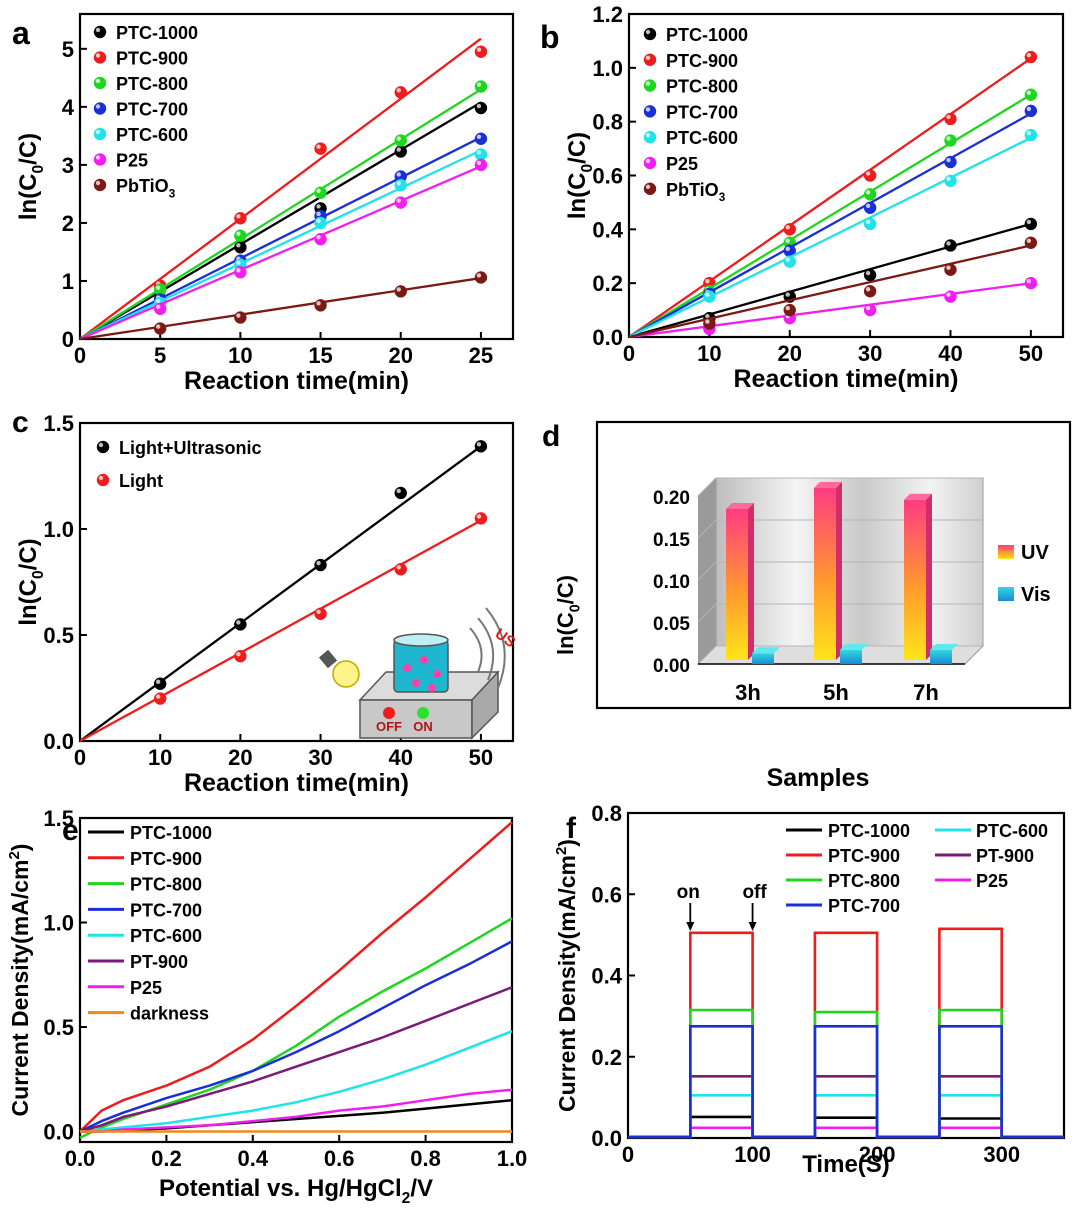 The width and height of the screenshot is (1080, 1219). Describe the element at coordinates (1035, 553) in the screenshot. I see `legend-label-uv: UV` at that location.